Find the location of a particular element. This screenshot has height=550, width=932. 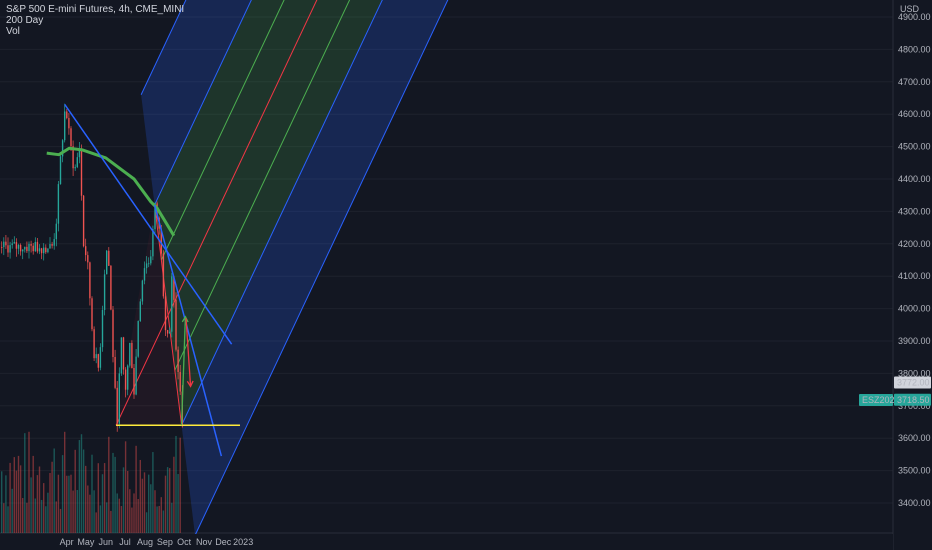

trend-line is located at coordinates (188, 330).